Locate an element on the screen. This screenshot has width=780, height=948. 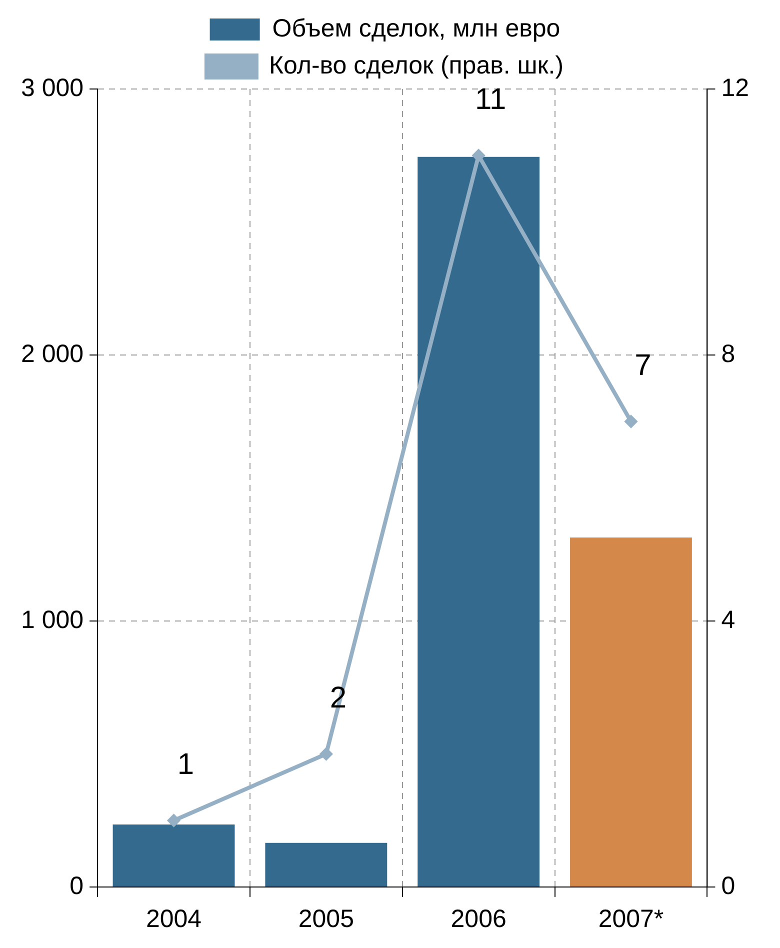
y-tick-label: 2 000 is located at coordinates (52, 354).